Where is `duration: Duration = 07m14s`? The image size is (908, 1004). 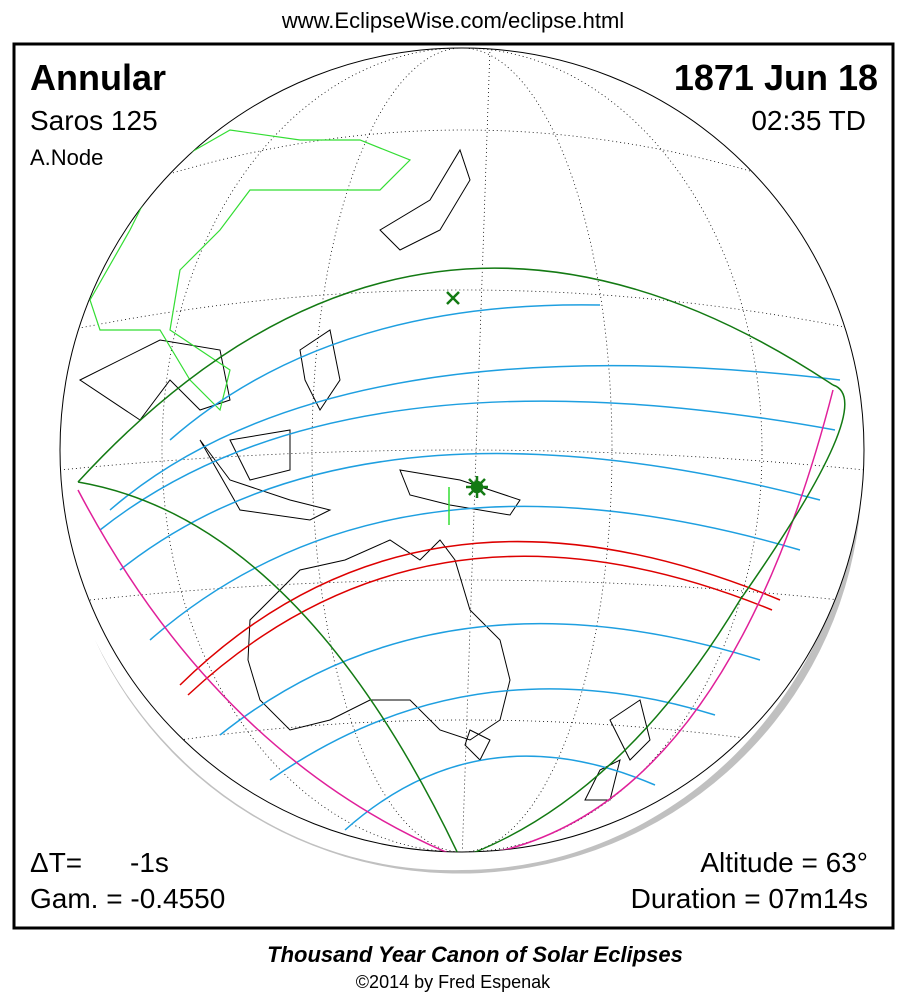 duration: Duration = 07m14s is located at coordinates (749, 898).